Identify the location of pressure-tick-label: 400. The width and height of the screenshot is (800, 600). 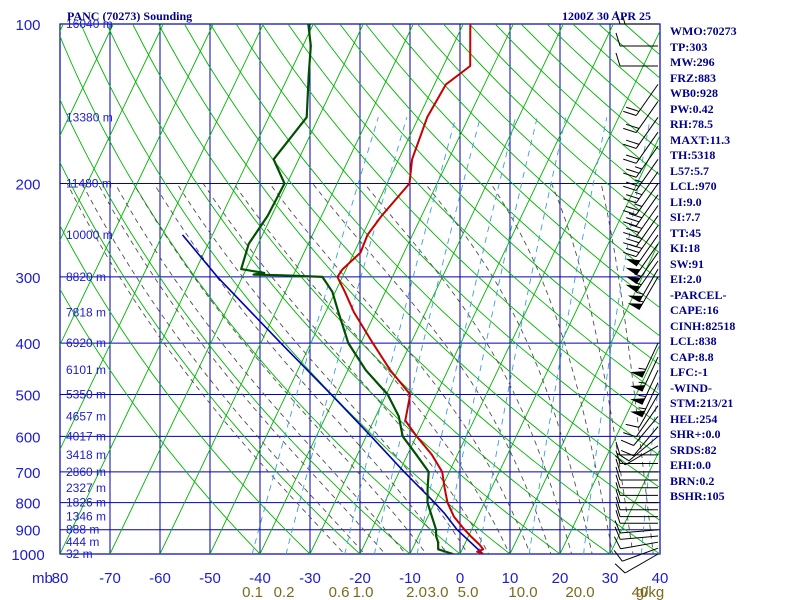
(27, 344).